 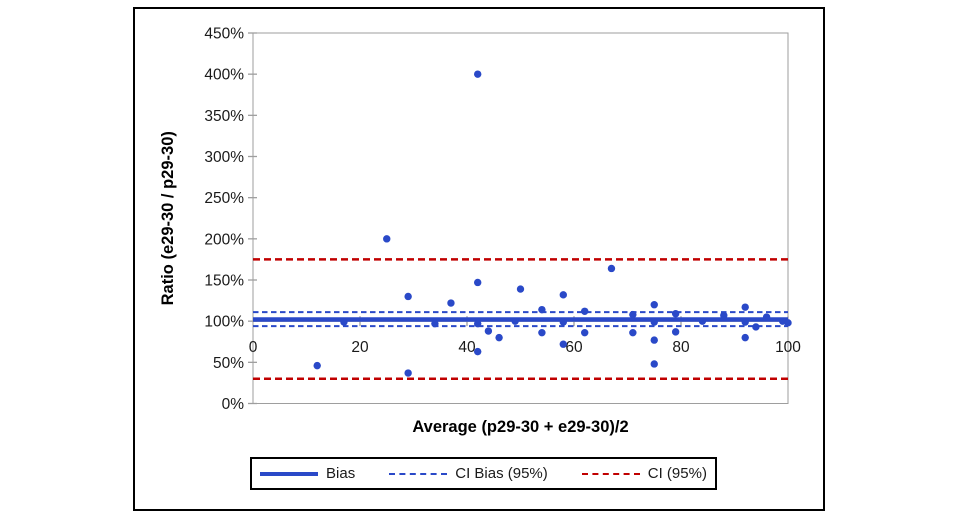 I want to click on x-tick-label: 80, so click(x=681, y=347).